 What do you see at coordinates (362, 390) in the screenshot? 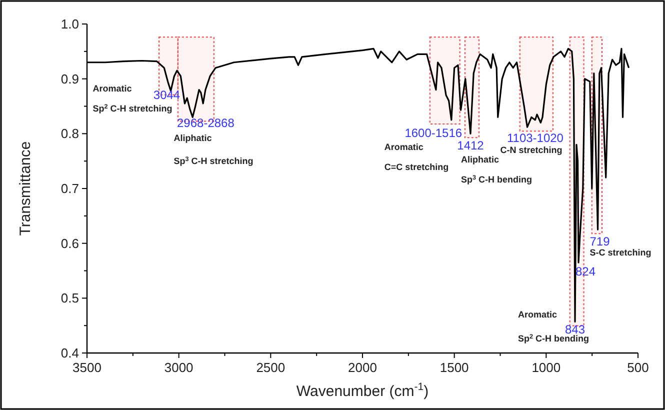
I see `x-axis-title: Wavenumber (cm$^{-1}$)` at bounding box center [362, 390].